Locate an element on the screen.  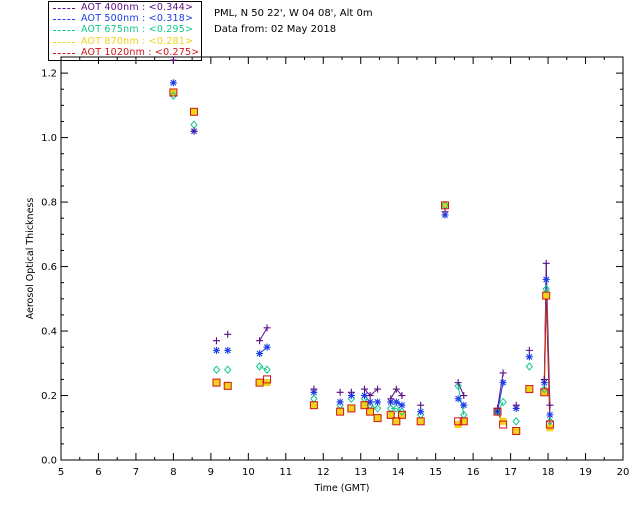
location-label: PML, N 50 22', W 04 08', Alt 0m is located at coordinates (293, 13).